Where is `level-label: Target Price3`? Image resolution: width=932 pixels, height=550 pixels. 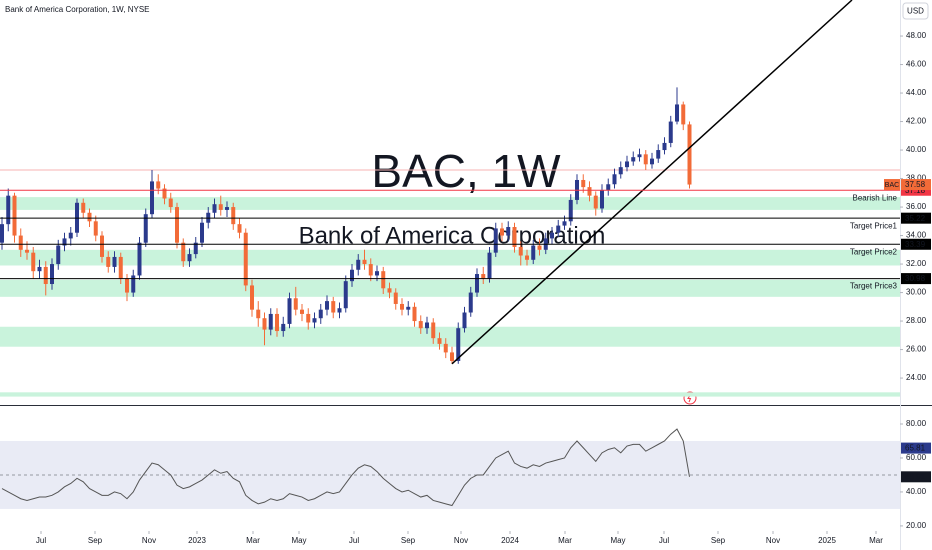 level-label: Target Price3 is located at coordinates (874, 286).